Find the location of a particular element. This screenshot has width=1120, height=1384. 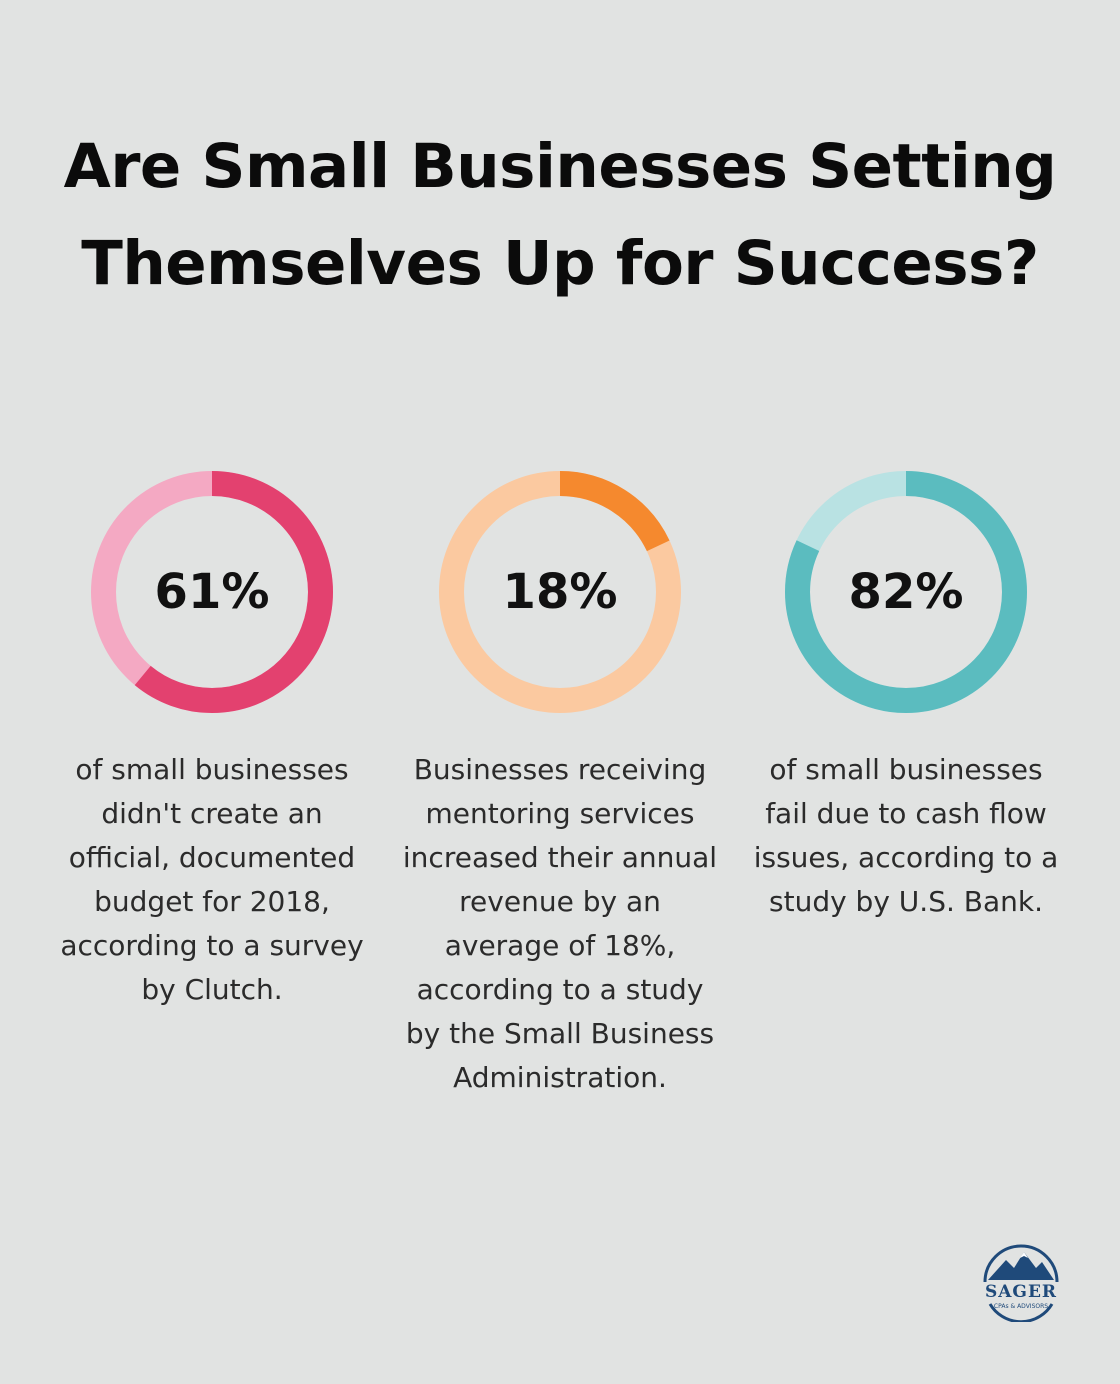

donut-chart-2: 18% is located at coordinates (560, 592).